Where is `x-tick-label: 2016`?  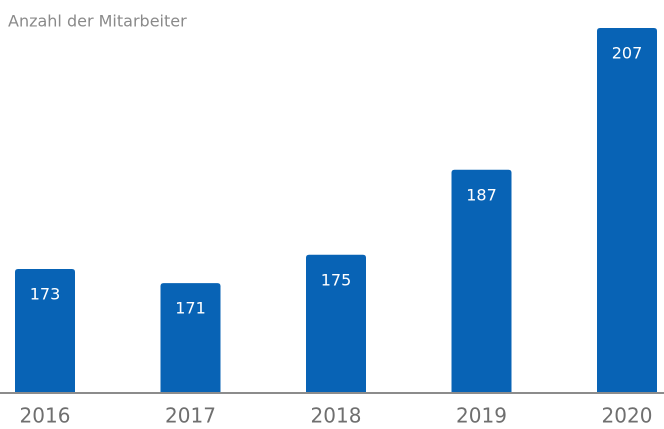 x-tick-label: 2016 is located at coordinates (45, 416).